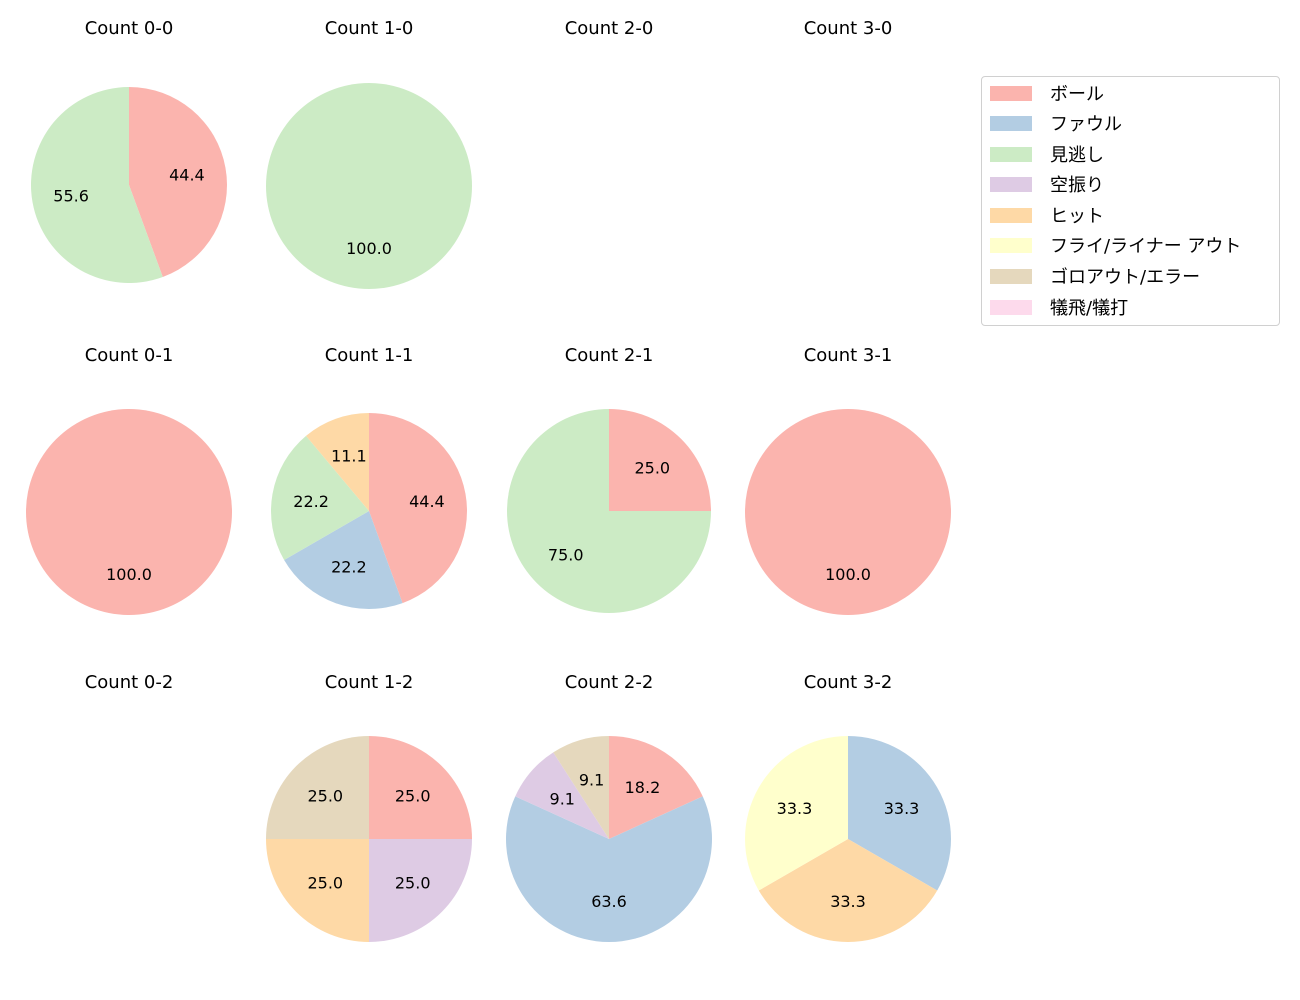 The width and height of the screenshot is (1300, 1000). What do you see at coordinates (1146, 246) in the screenshot?
I see `legend-label: フライ/ライナー アウト` at bounding box center [1146, 246].